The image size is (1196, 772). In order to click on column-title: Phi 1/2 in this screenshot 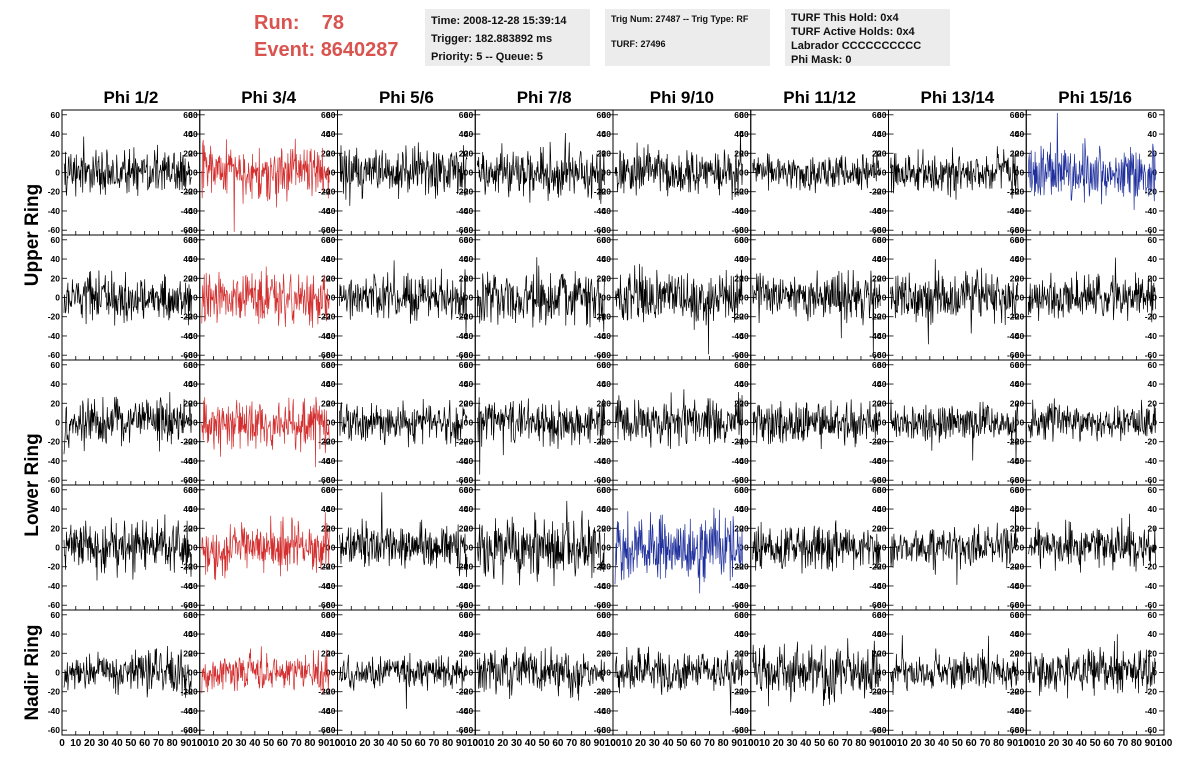, I will do `click(130, 97)`.